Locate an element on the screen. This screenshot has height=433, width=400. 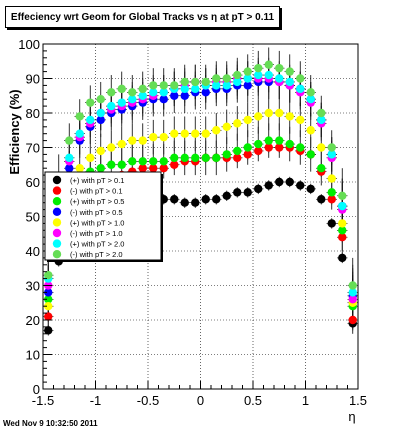
y-tick-label: 90 is located at coordinates (33, 79).